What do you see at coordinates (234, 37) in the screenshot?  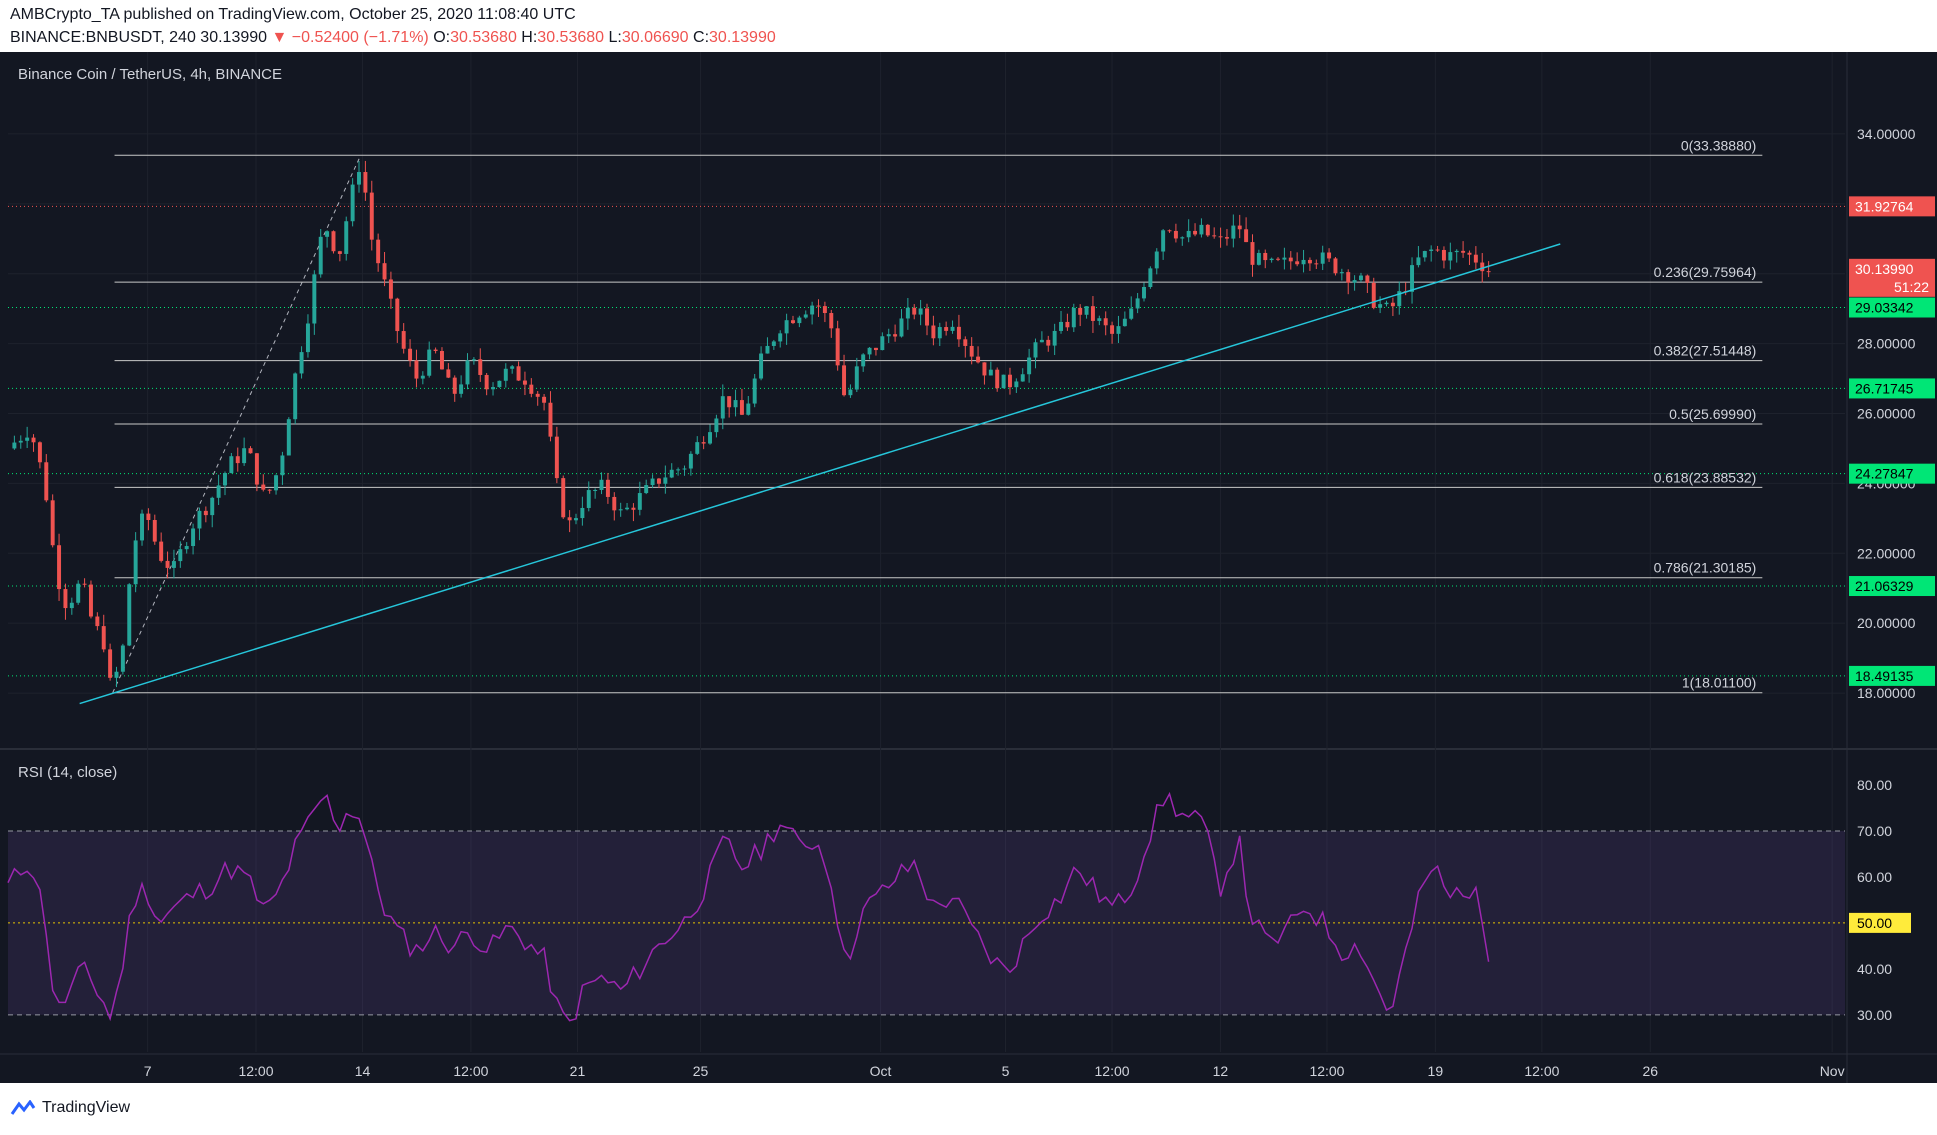 I see `last-price-value: 30.13990` at bounding box center [234, 37].